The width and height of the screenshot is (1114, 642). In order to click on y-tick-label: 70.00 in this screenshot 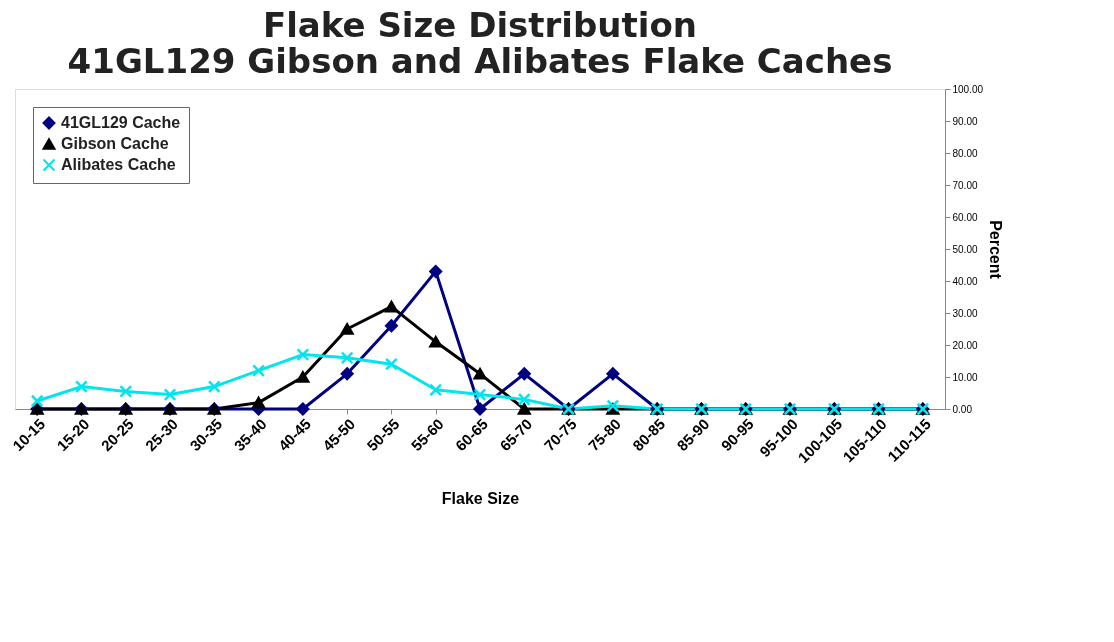, I will do `click(965, 185)`.